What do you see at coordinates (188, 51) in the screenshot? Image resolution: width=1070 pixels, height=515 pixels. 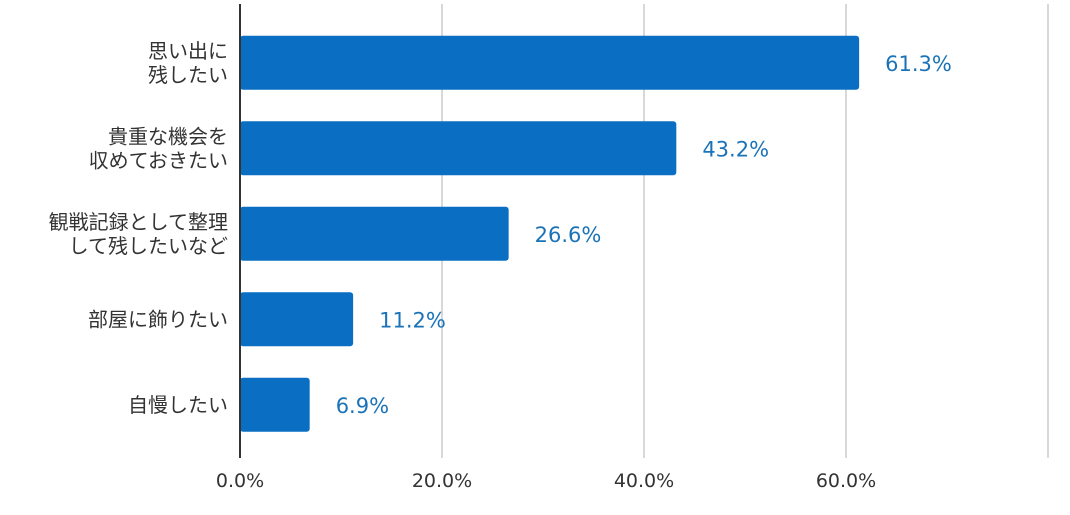 I see `category-label: 思い出に` at bounding box center [188, 51].